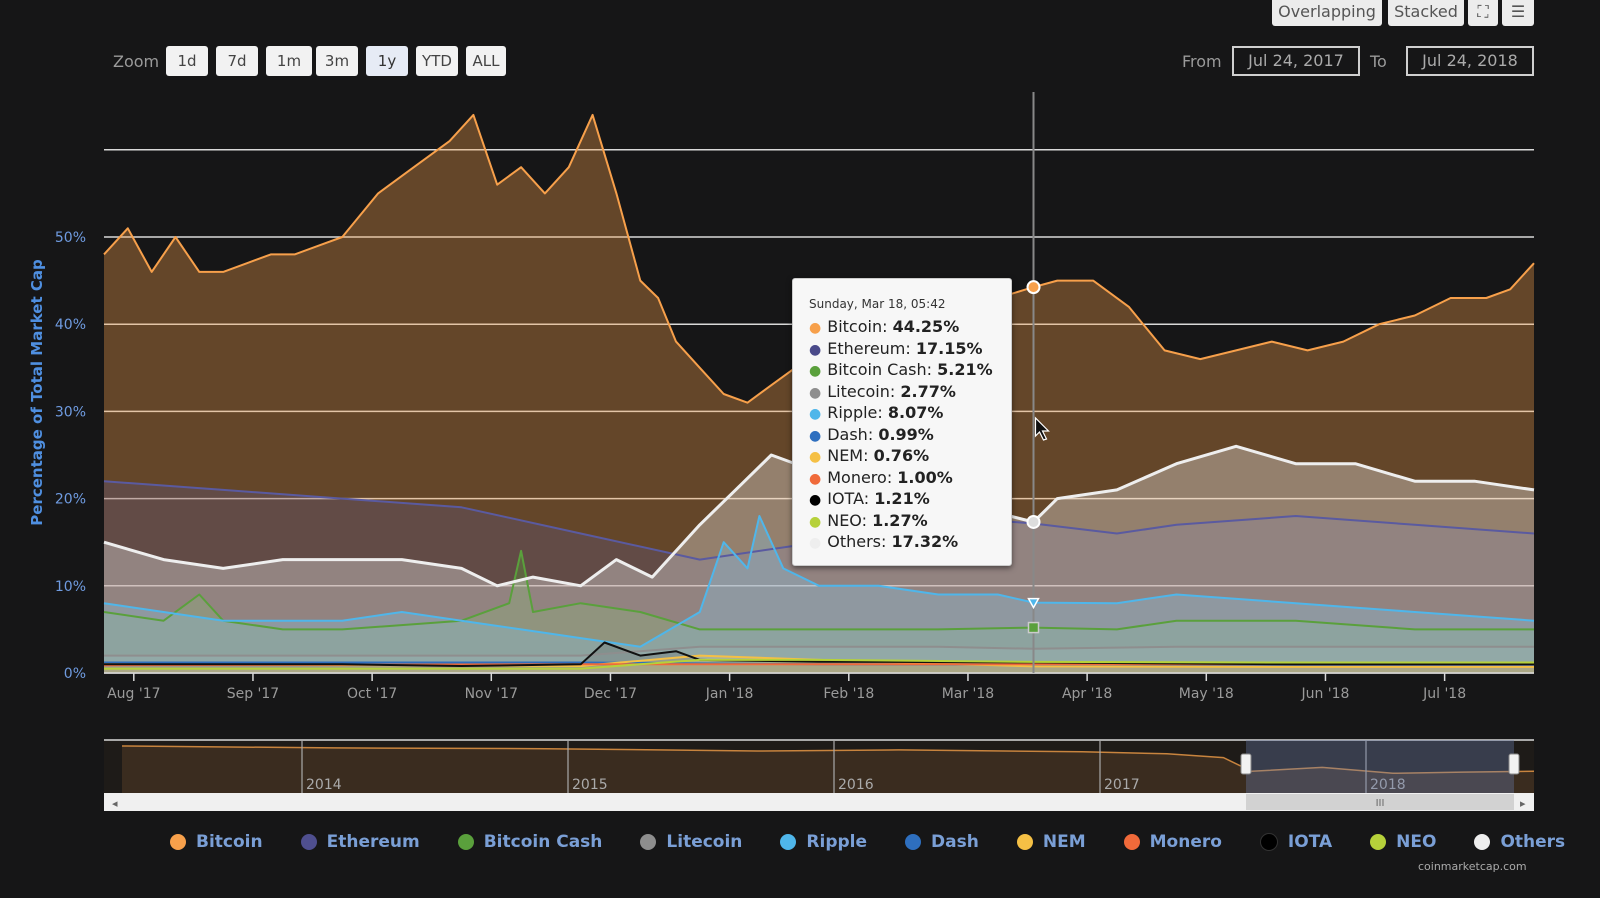 The width and height of the screenshot is (1600, 898). Describe the element at coordinates (877, 304) in the screenshot. I see `tooltip-date: Sunday, Mar 18, 05:42` at that location.